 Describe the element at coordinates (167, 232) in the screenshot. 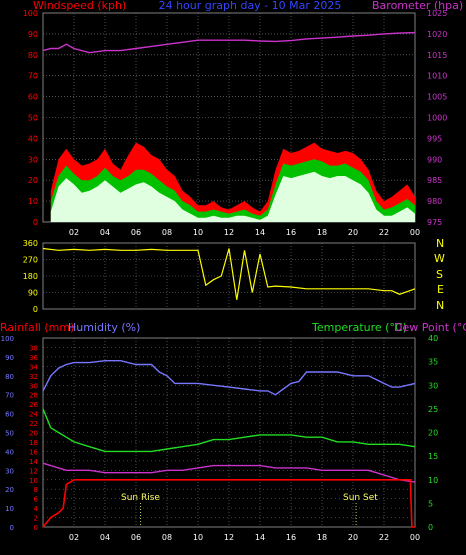

I see `x-tick-label: 08` at that location.